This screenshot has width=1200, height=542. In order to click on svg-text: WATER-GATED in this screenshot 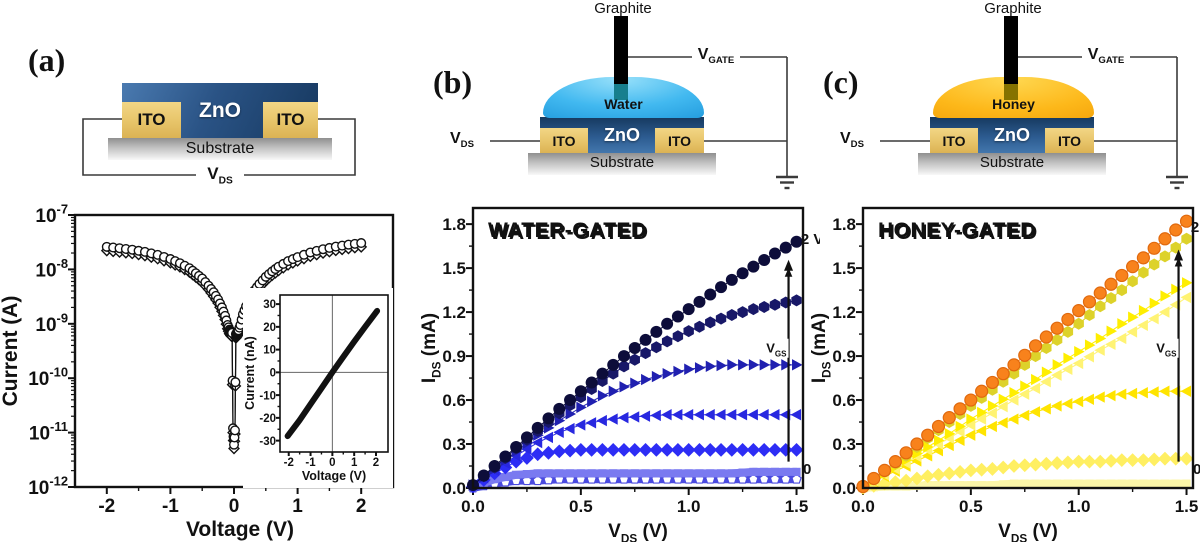, I will do `click(569, 232)`.